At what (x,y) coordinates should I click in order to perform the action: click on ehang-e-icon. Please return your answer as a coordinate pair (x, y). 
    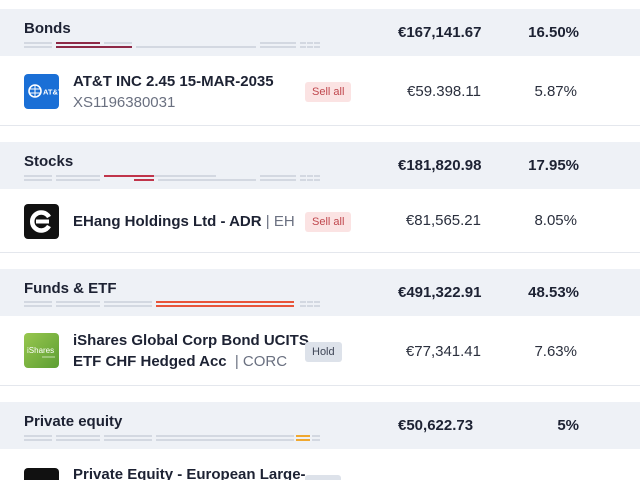
    Looking at the image, I should click on (41, 221).